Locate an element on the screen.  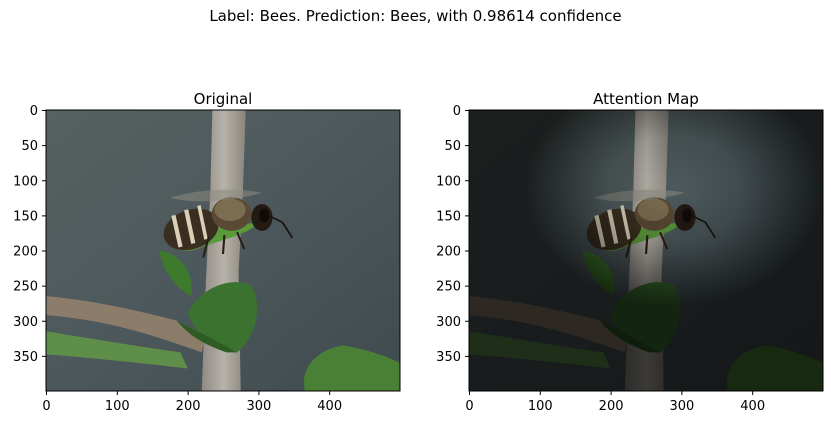
attention-panel-title: Attention Map is located at coordinates (646, 99).